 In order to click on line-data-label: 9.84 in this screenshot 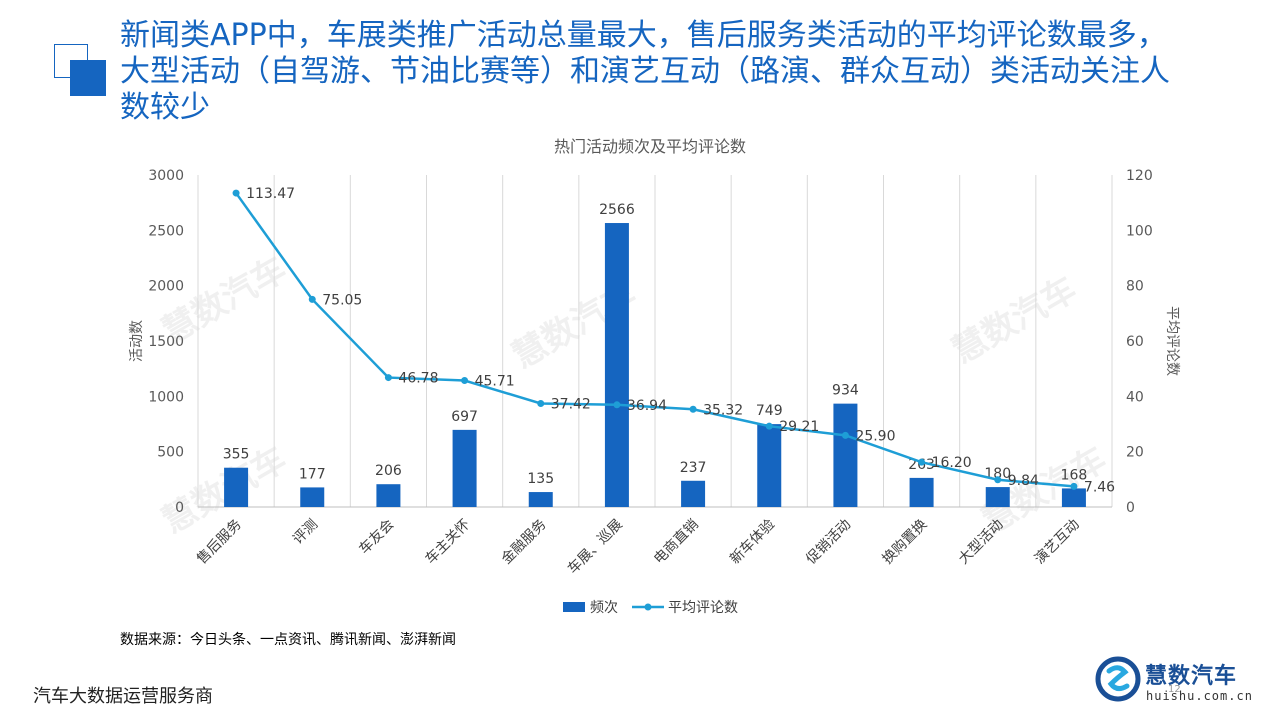, I will do `click(1023, 481)`.